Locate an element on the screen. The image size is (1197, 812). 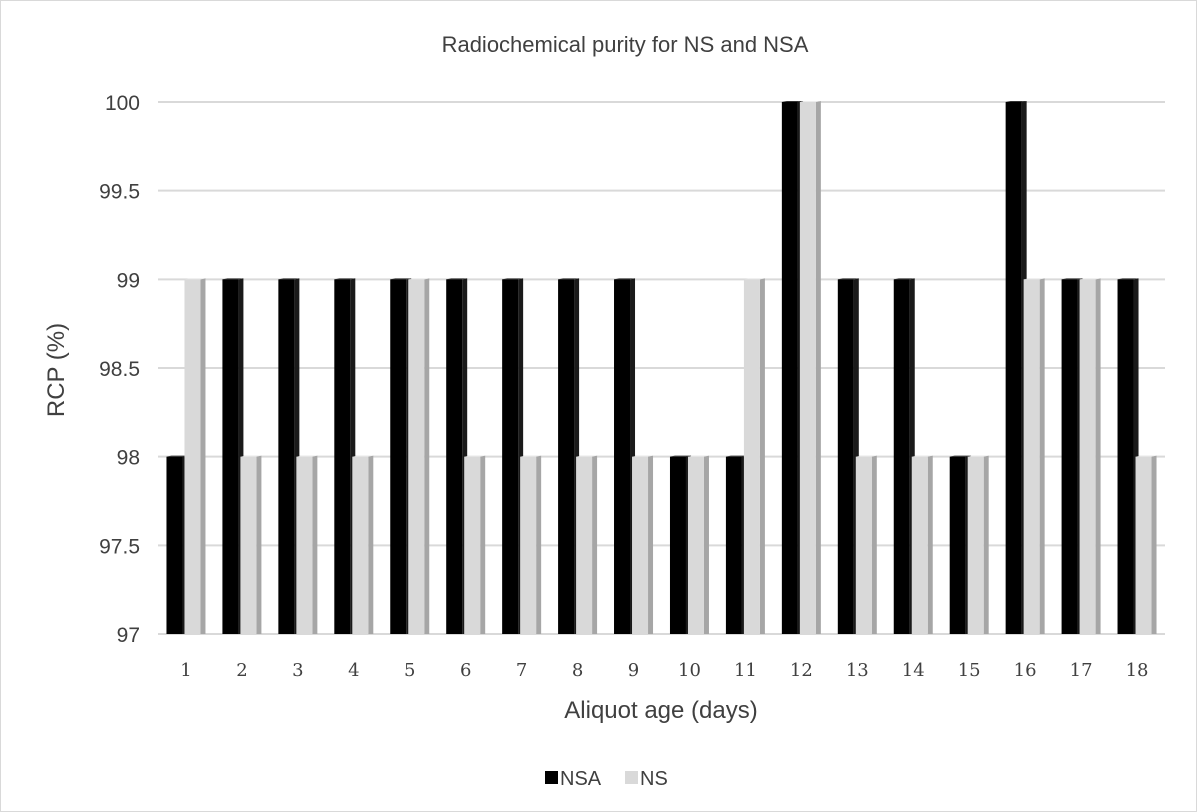
x-axis-title: Aliquot age (days) is located at coordinates (660, 710).